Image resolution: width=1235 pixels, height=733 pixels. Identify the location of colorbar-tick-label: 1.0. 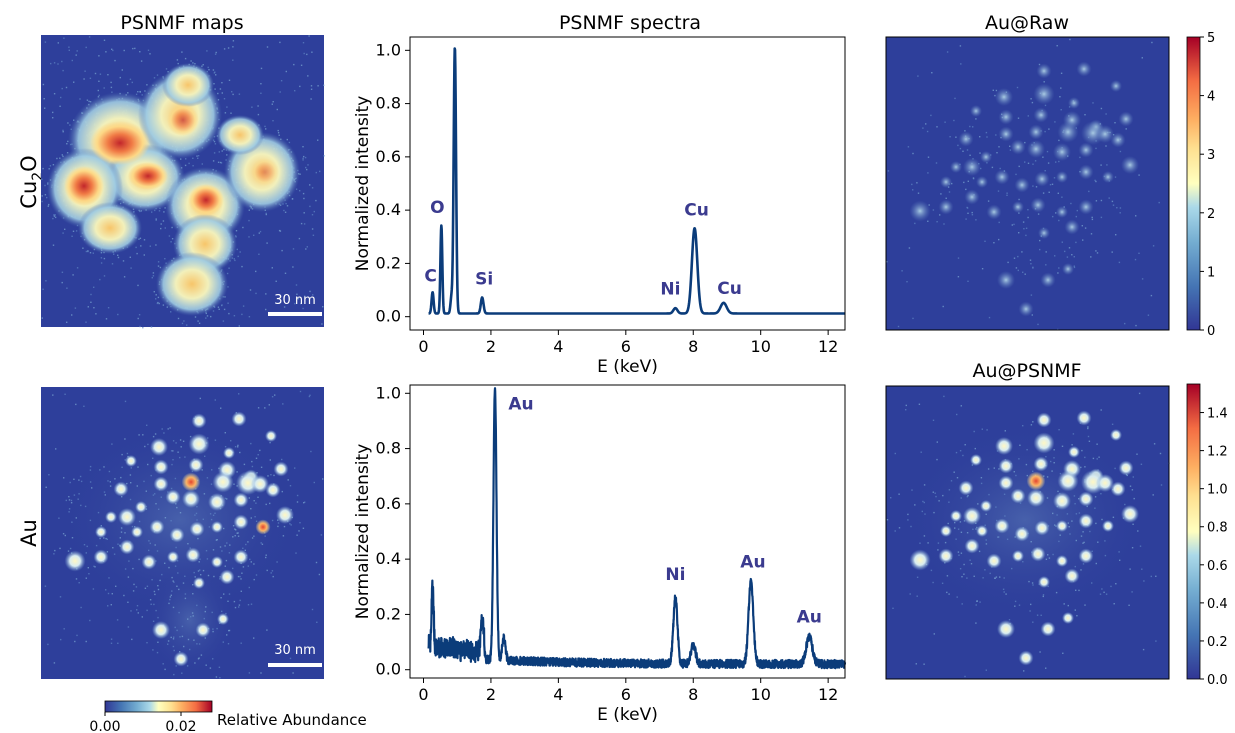
(1217, 490).